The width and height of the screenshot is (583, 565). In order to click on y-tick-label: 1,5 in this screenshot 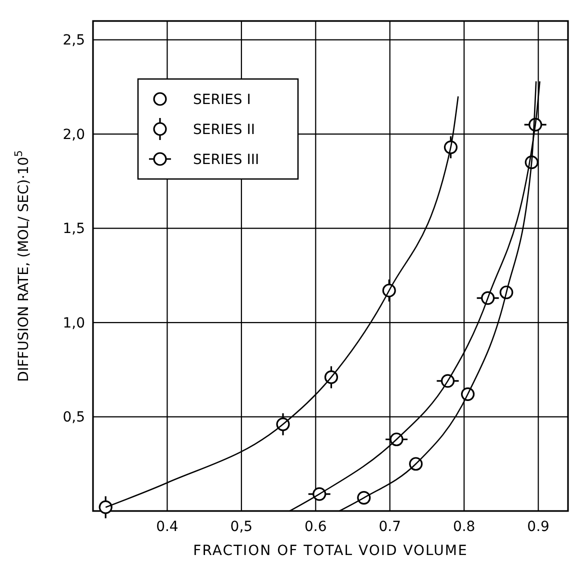, I will do `click(73, 229)`.